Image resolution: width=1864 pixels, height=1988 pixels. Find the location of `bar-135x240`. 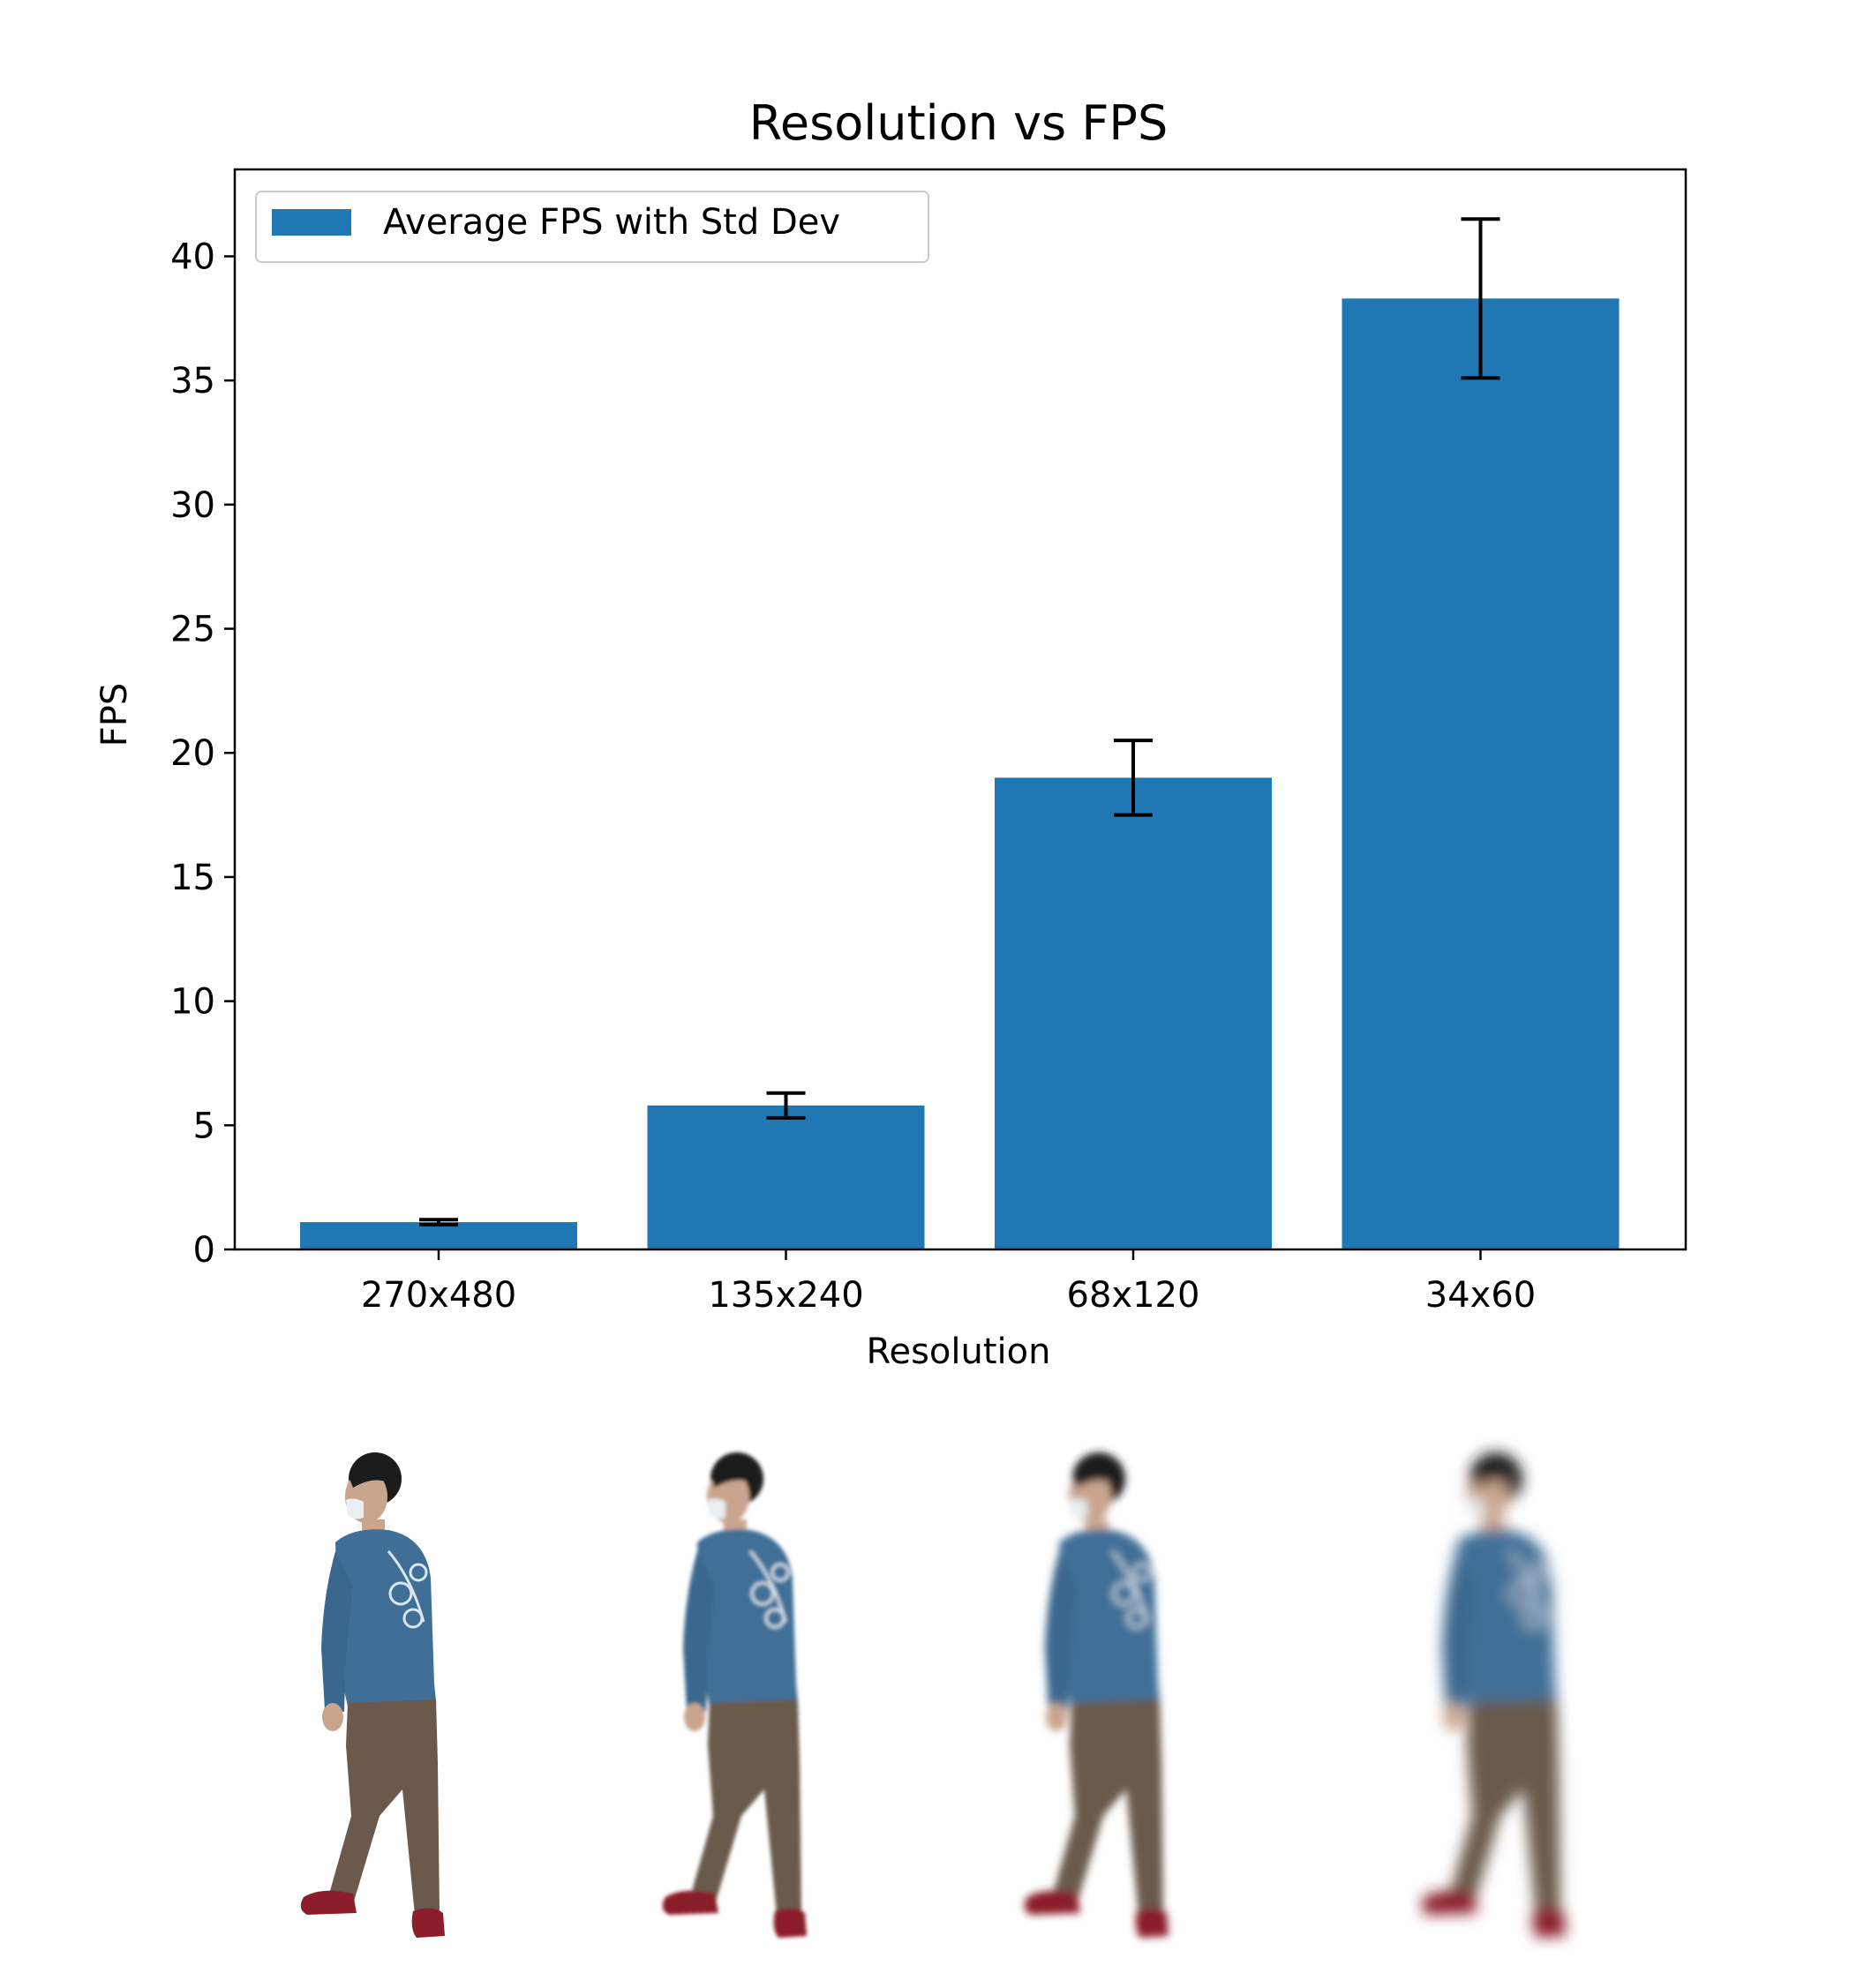

bar-135x240 is located at coordinates (786, 1177).